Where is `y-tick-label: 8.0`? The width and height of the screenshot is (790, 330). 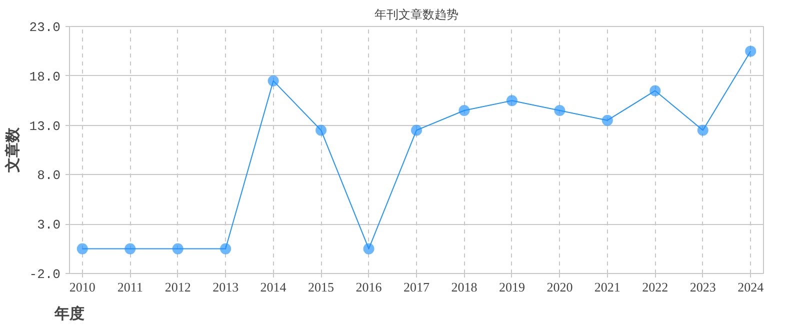
y-tick-label: 8.0 is located at coordinates (48, 176).